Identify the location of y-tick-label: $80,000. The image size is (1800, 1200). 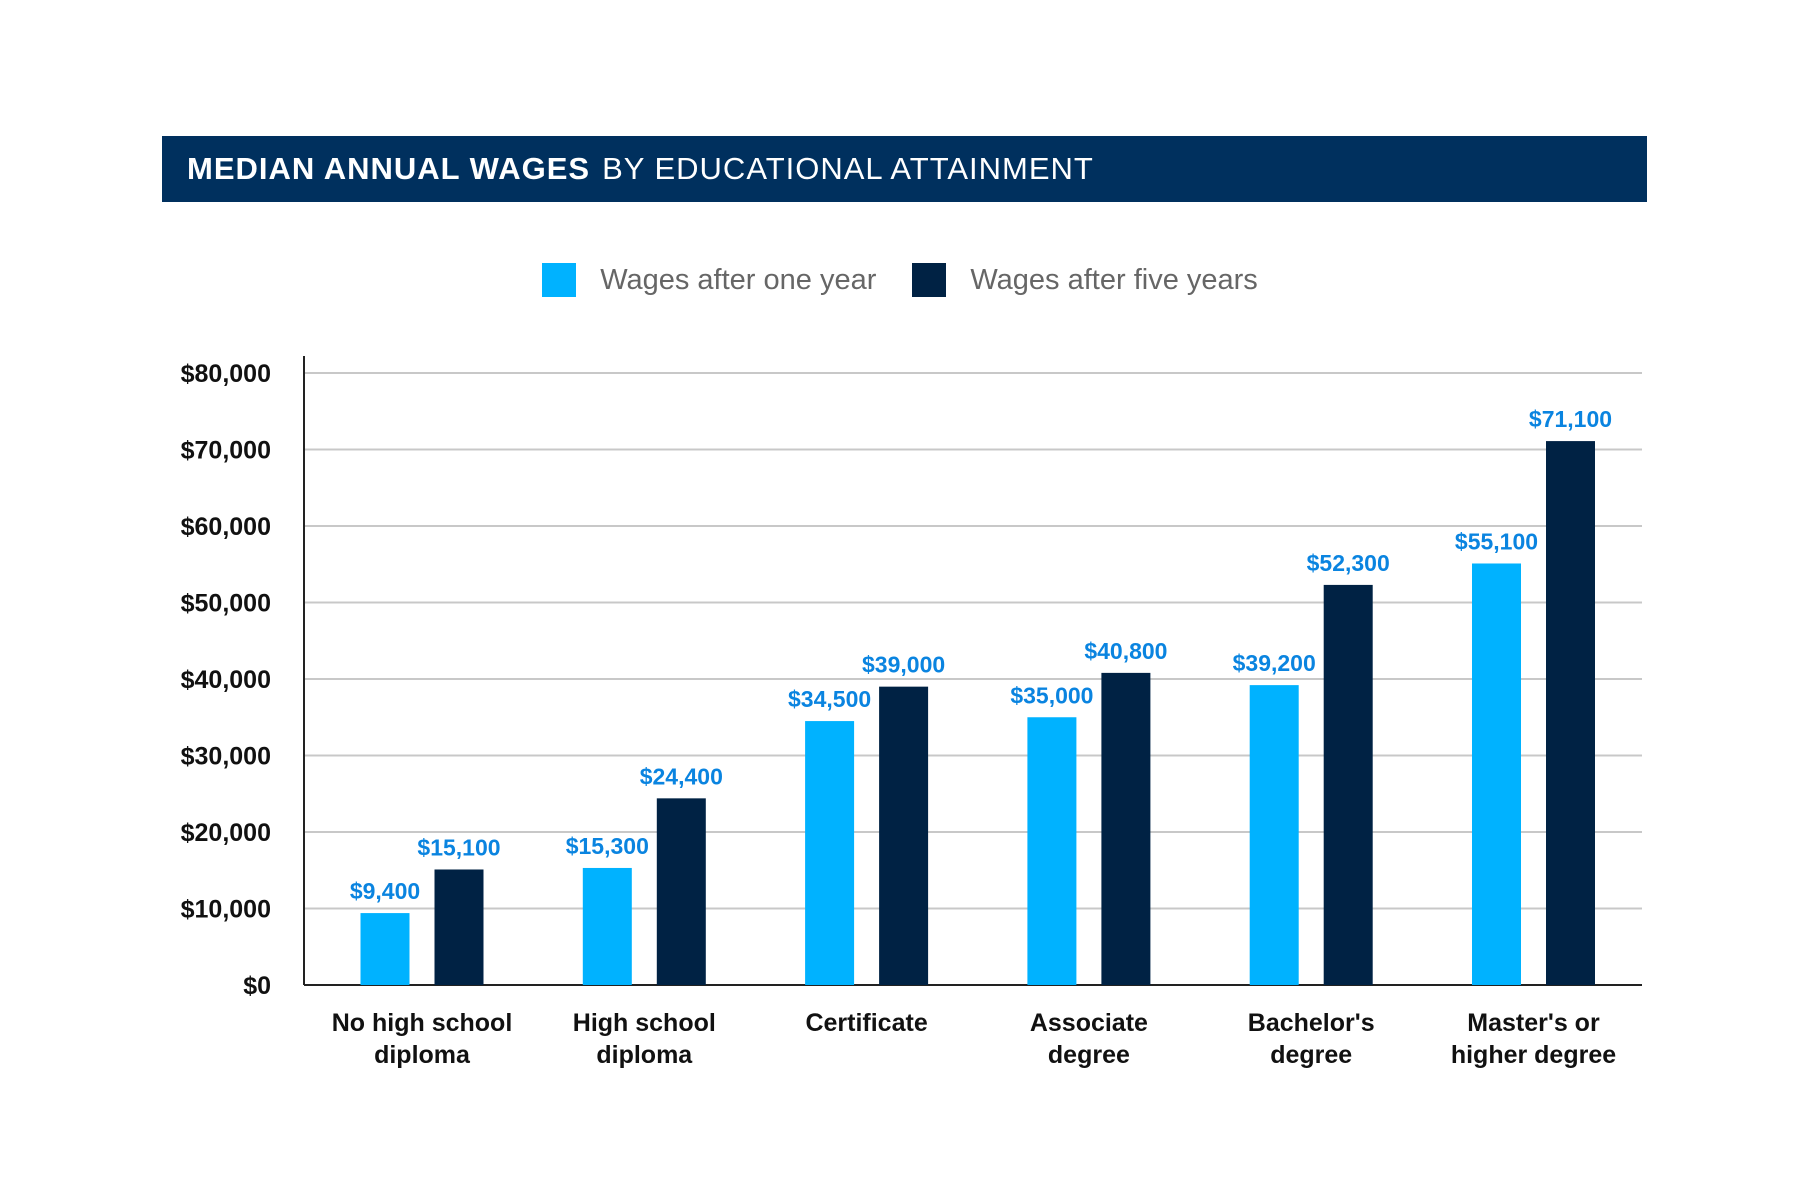
(226, 374).